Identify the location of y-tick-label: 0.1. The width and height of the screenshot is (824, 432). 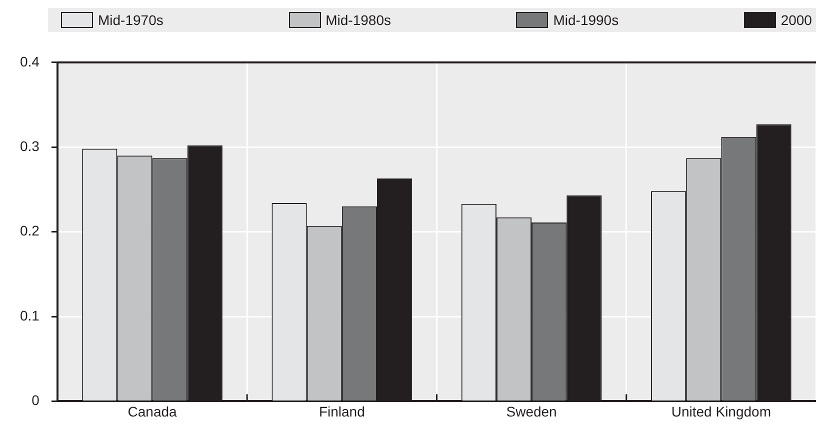
(30, 315).